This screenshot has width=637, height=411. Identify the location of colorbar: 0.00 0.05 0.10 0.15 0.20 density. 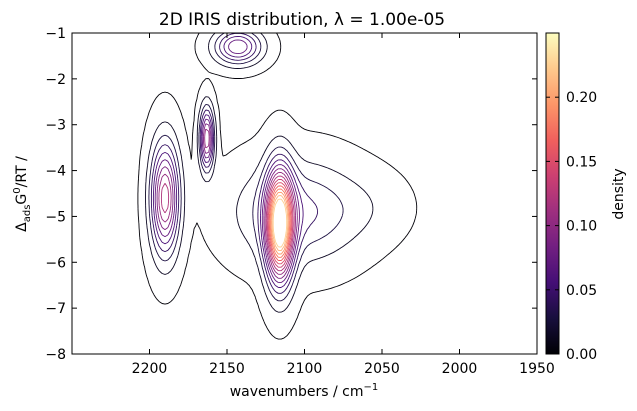
(586, 197).